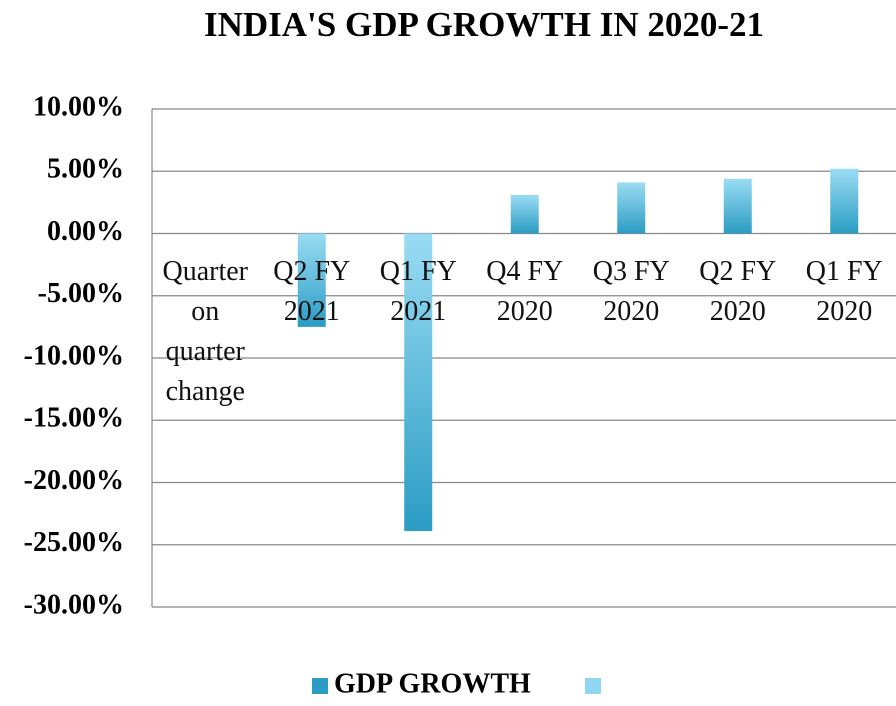 Image resolution: width=896 pixels, height=706 pixels. Describe the element at coordinates (418, 291) in the screenshot. I see `x-tick-label: Q1 FY 2021` at that location.